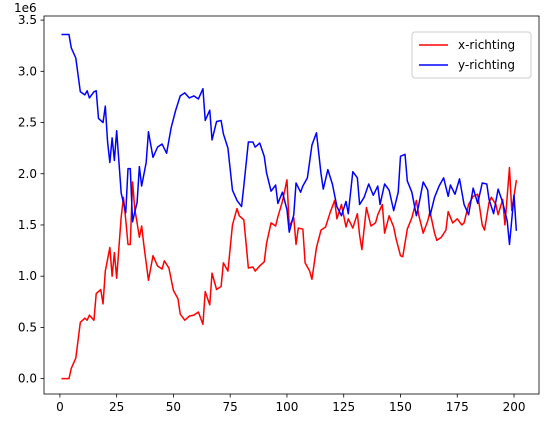 Image resolution: width=547 pixels, height=428 pixels. Describe the element at coordinates (60, 407) in the screenshot. I see `x-tick-label: 0` at that location.